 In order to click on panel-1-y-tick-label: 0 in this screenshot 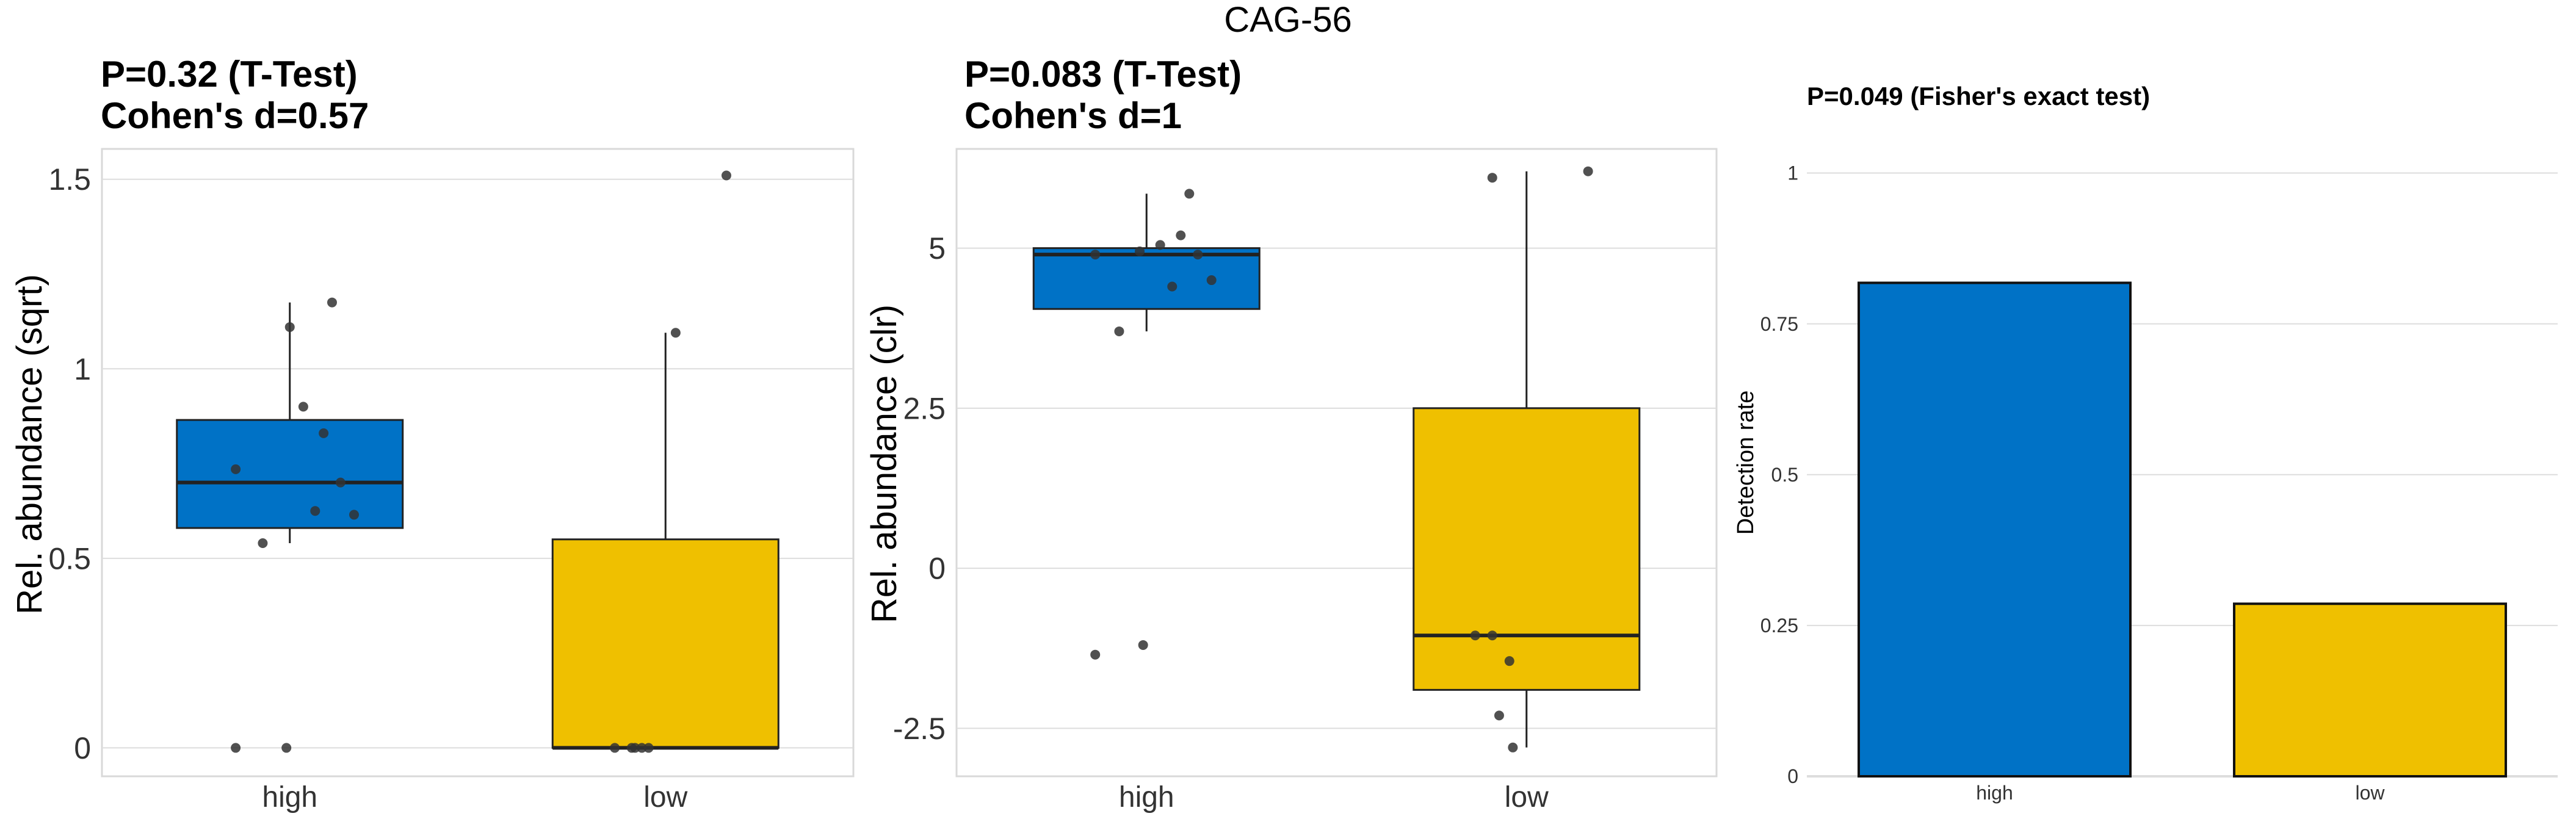, I will do `click(82, 748)`.